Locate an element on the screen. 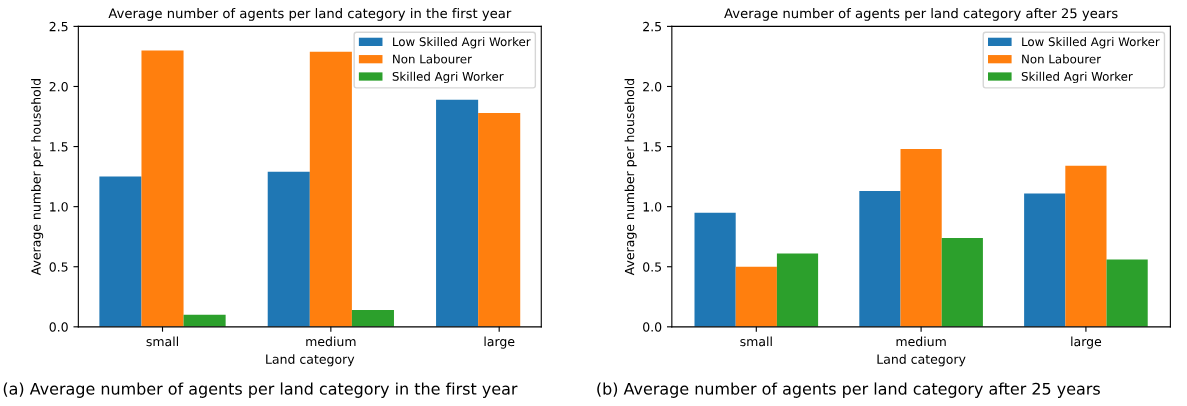 This screenshot has width=1187, height=406. text: (a) Average number of agents per land category in the first year is located at coordinates (260, 390).